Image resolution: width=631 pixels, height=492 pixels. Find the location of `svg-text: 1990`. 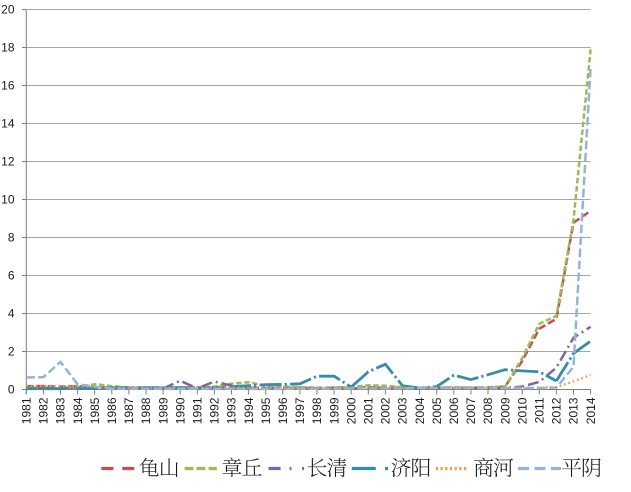

svg-text: 1990 is located at coordinates (180, 410).